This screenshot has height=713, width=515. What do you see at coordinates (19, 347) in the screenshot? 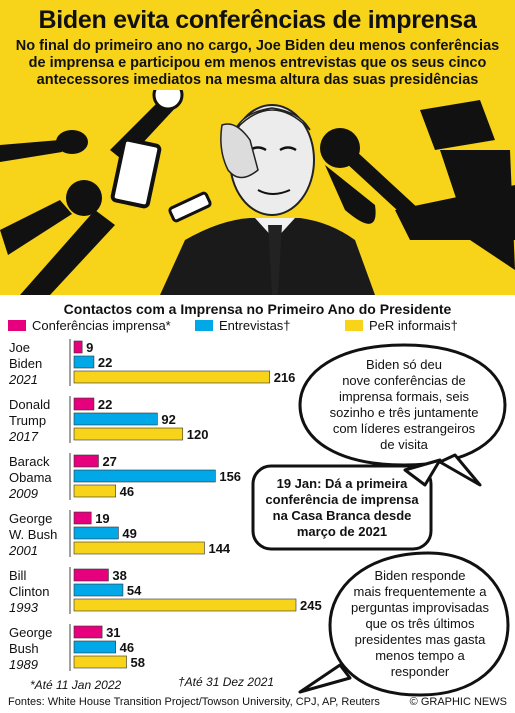
I see `president-name: Joe` at bounding box center [19, 347].